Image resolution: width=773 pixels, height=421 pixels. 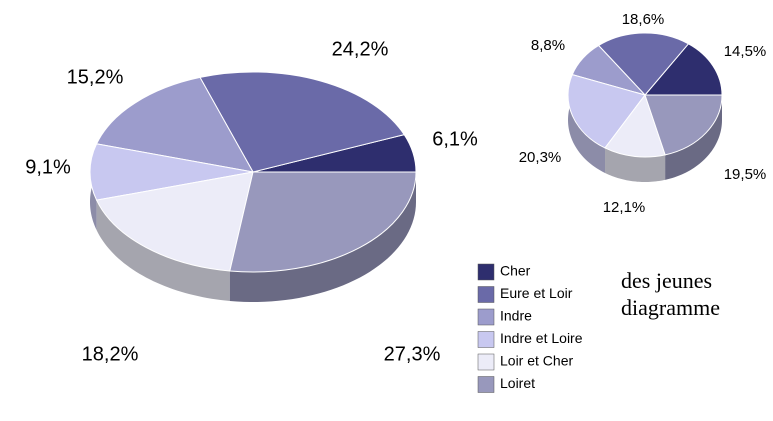 I want to click on data-label: 18,6%, so click(x=643, y=19).